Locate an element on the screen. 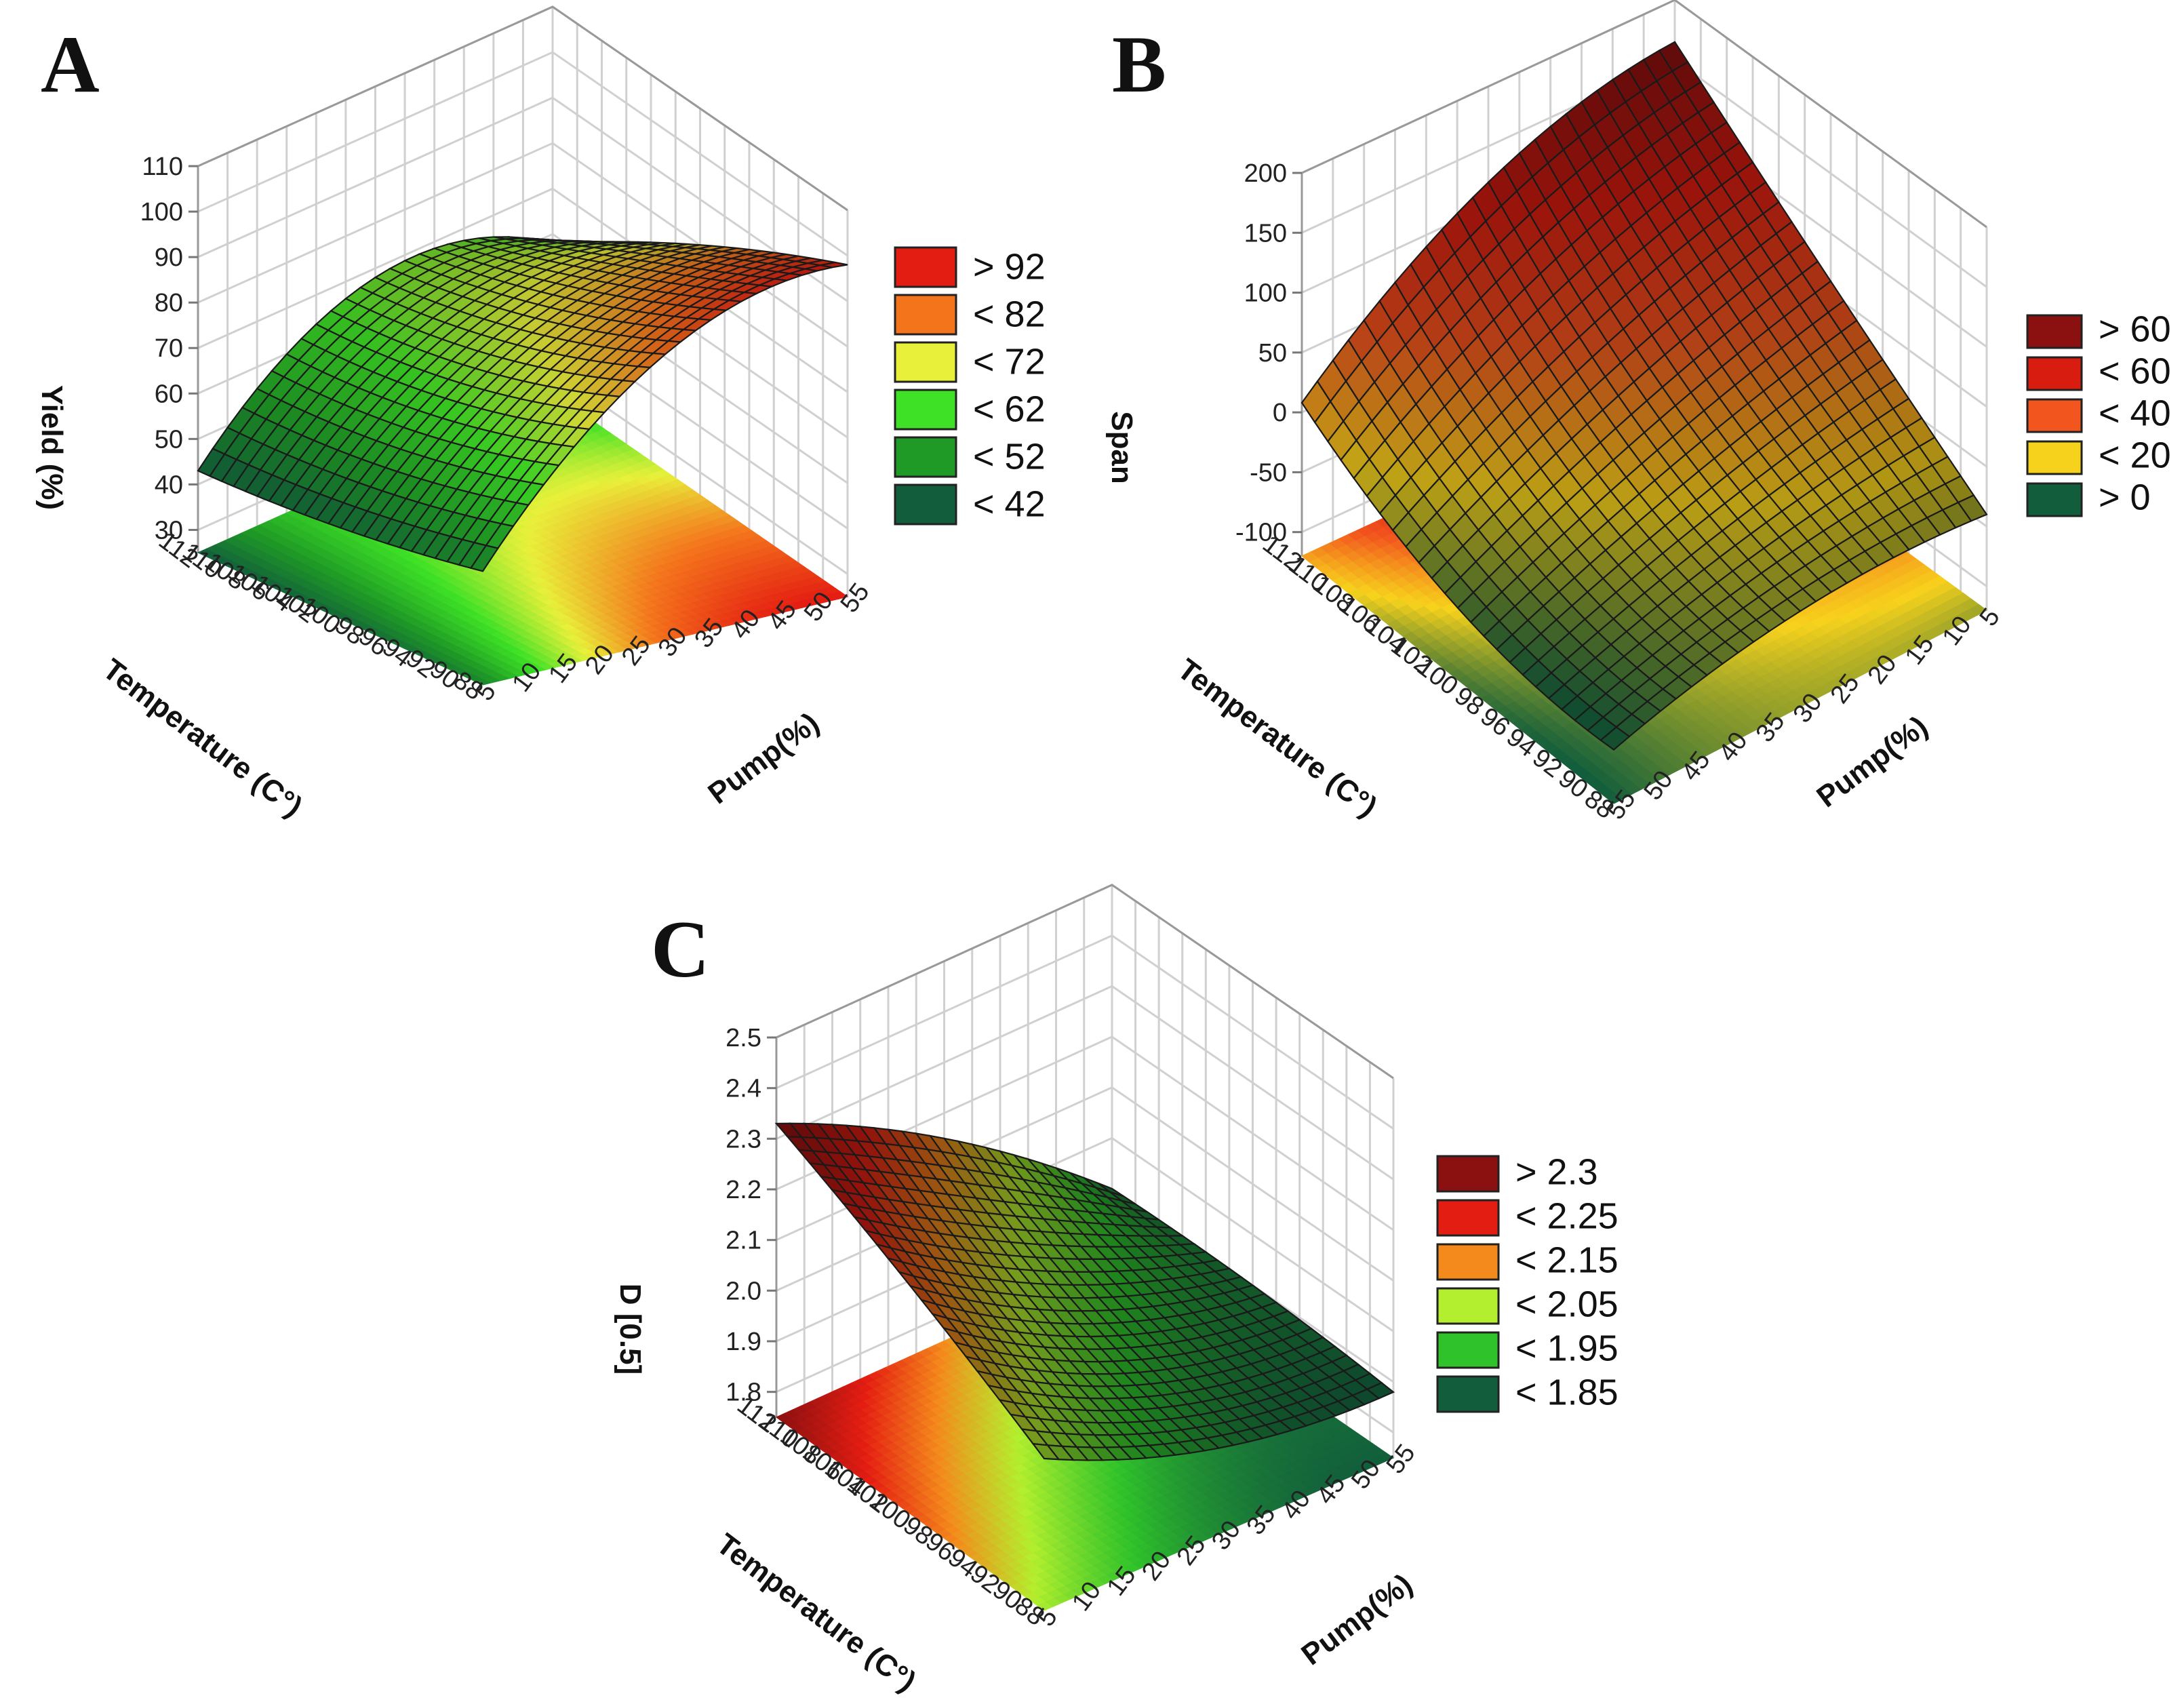  z-tick-label: 40 is located at coordinates (169, 485).